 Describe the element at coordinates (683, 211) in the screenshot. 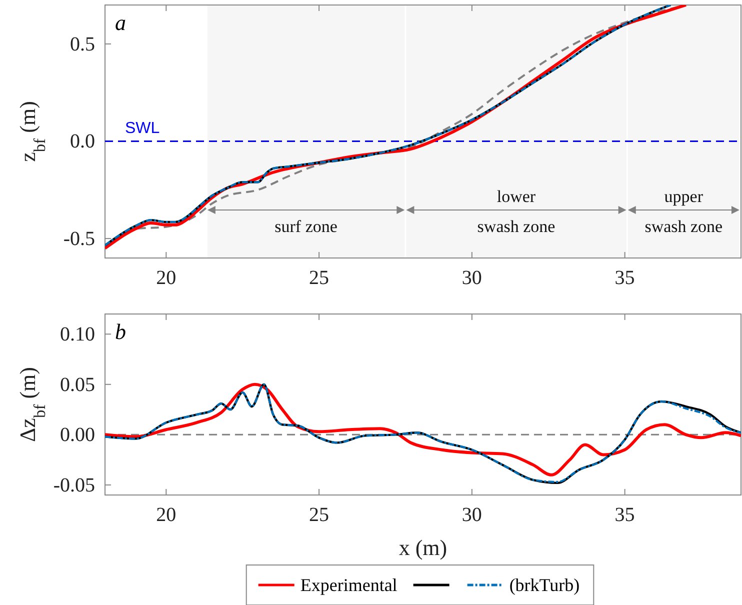

I see `band-label: upper swash zone` at that location.